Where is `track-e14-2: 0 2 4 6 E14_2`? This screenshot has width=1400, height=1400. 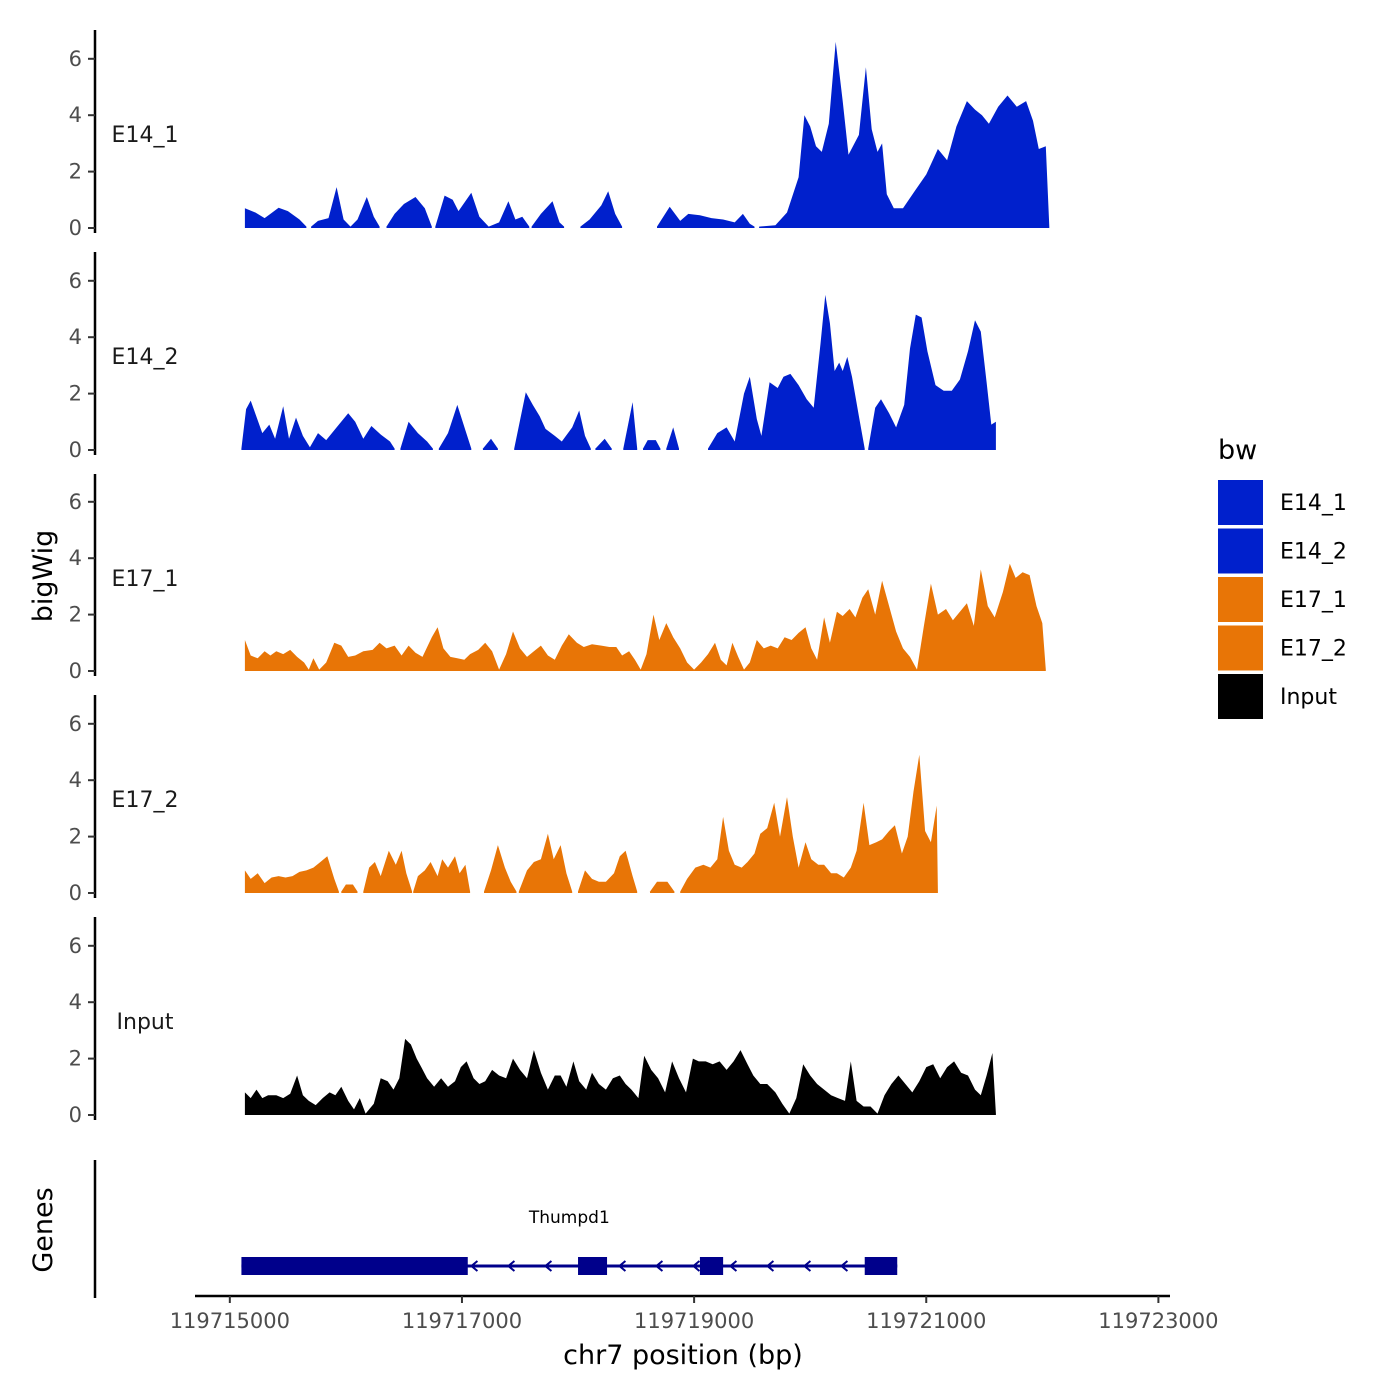 track-e14-2: 0 2 4 6 E14_2 is located at coordinates (532, 357).